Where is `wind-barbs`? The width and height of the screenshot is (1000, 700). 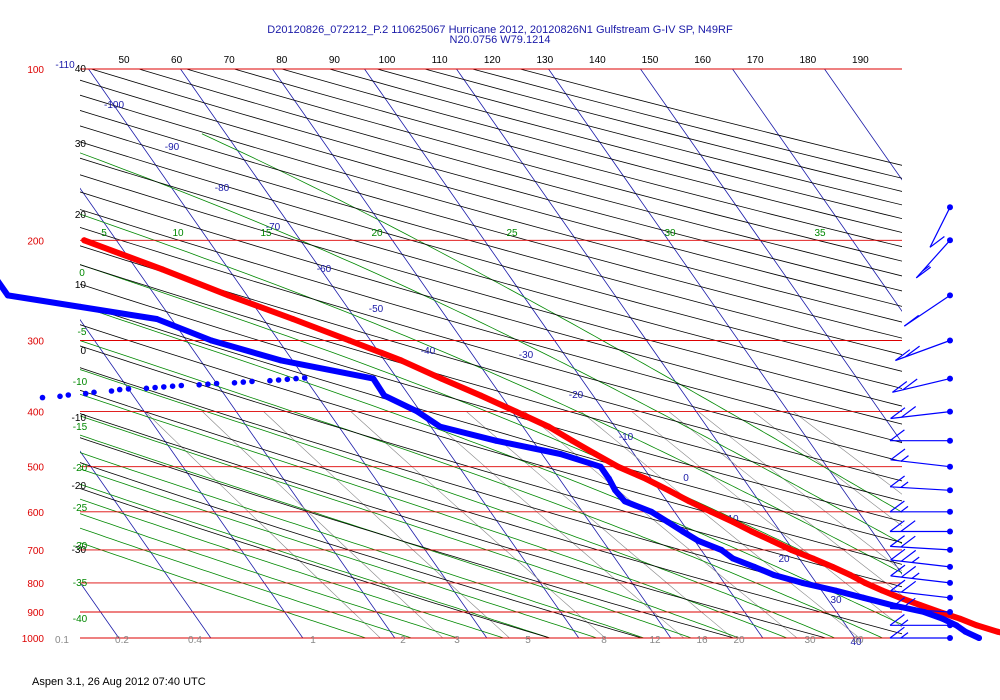 wind-barbs is located at coordinates (921, 422).